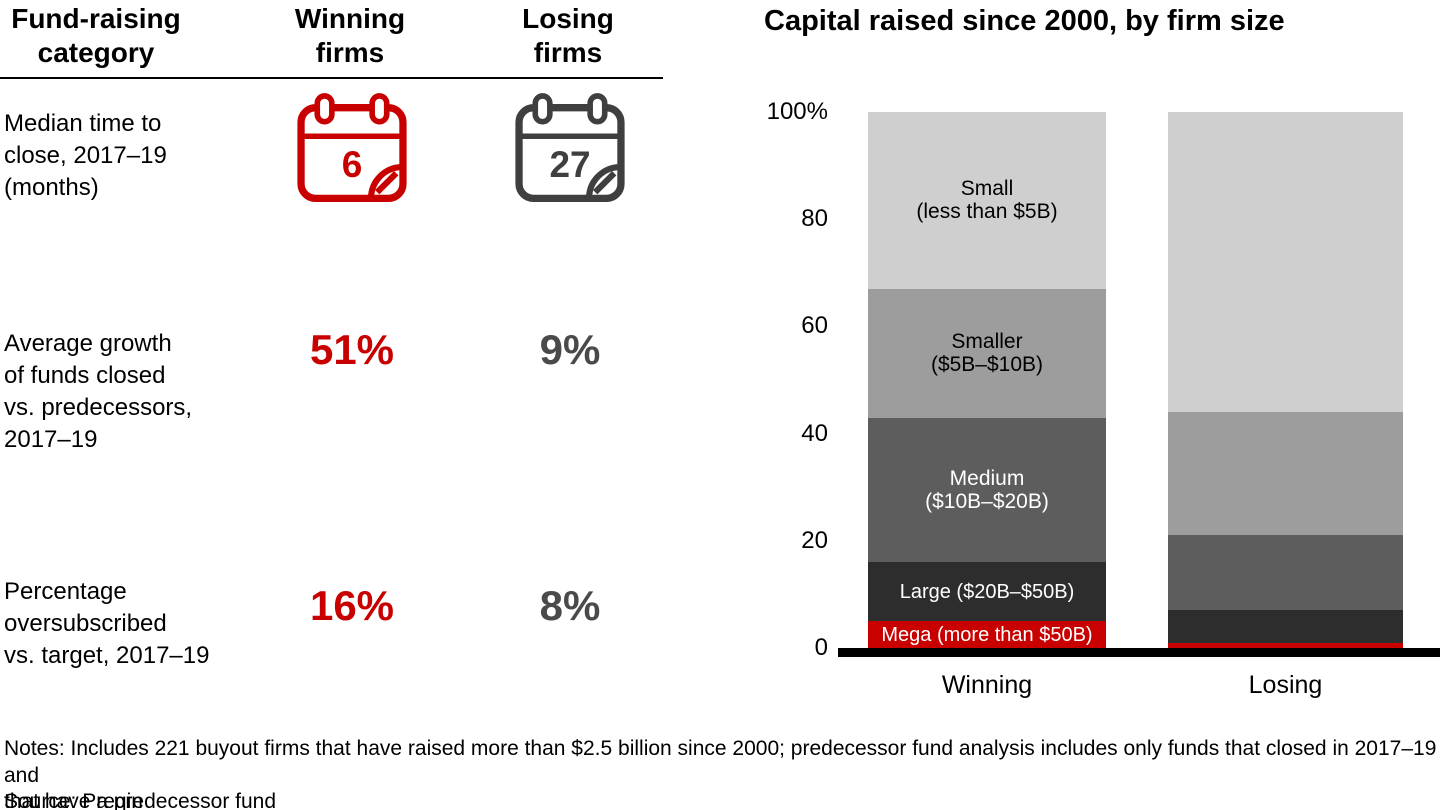 The width and height of the screenshot is (1440, 810). I want to click on y-axis-tick: 40, so click(814, 433).